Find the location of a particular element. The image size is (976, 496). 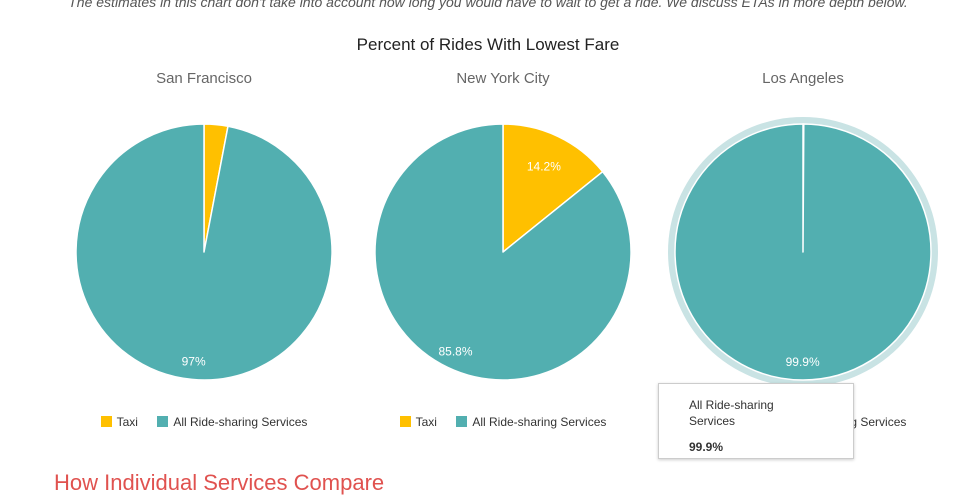

pie-data-label: 14.2% is located at coordinates (544, 167).